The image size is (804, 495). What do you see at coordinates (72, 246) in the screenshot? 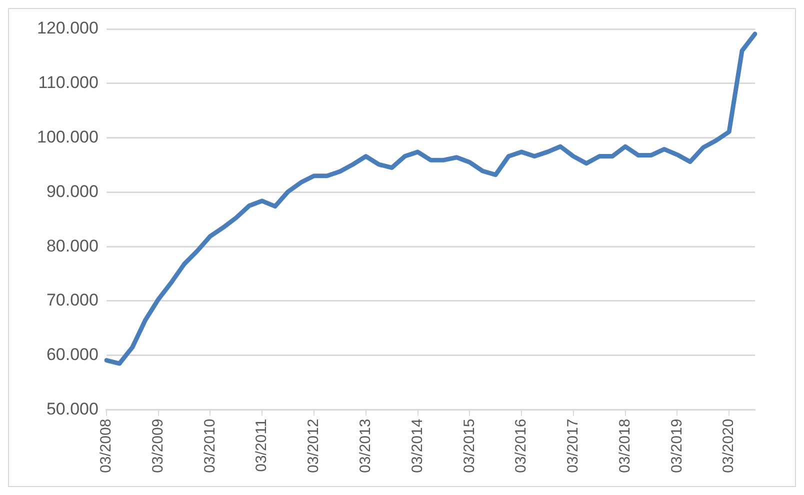
I see `y-tick-label: 80.000` at bounding box center [72, 246].